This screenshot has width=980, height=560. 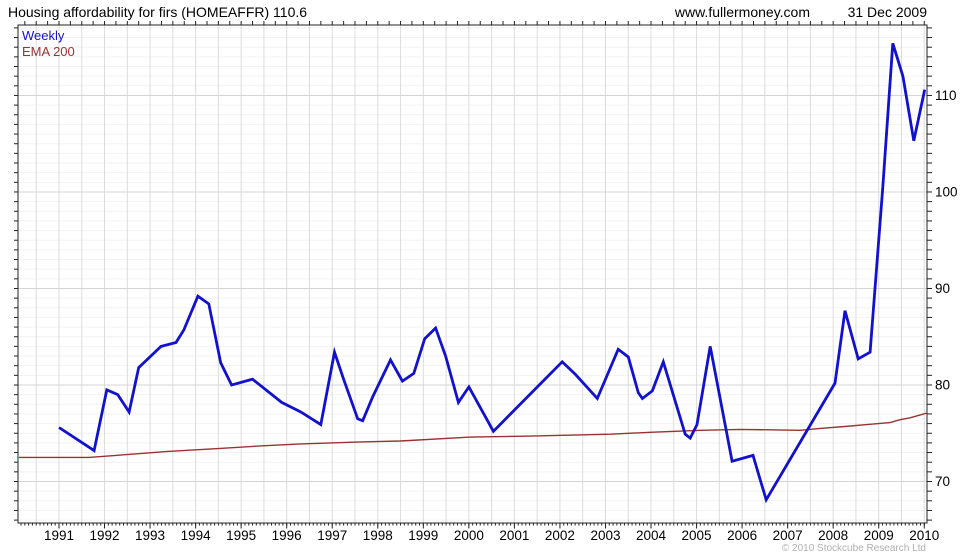 I want to click on x-axis-label: 1999, so click(x=423, y=535).